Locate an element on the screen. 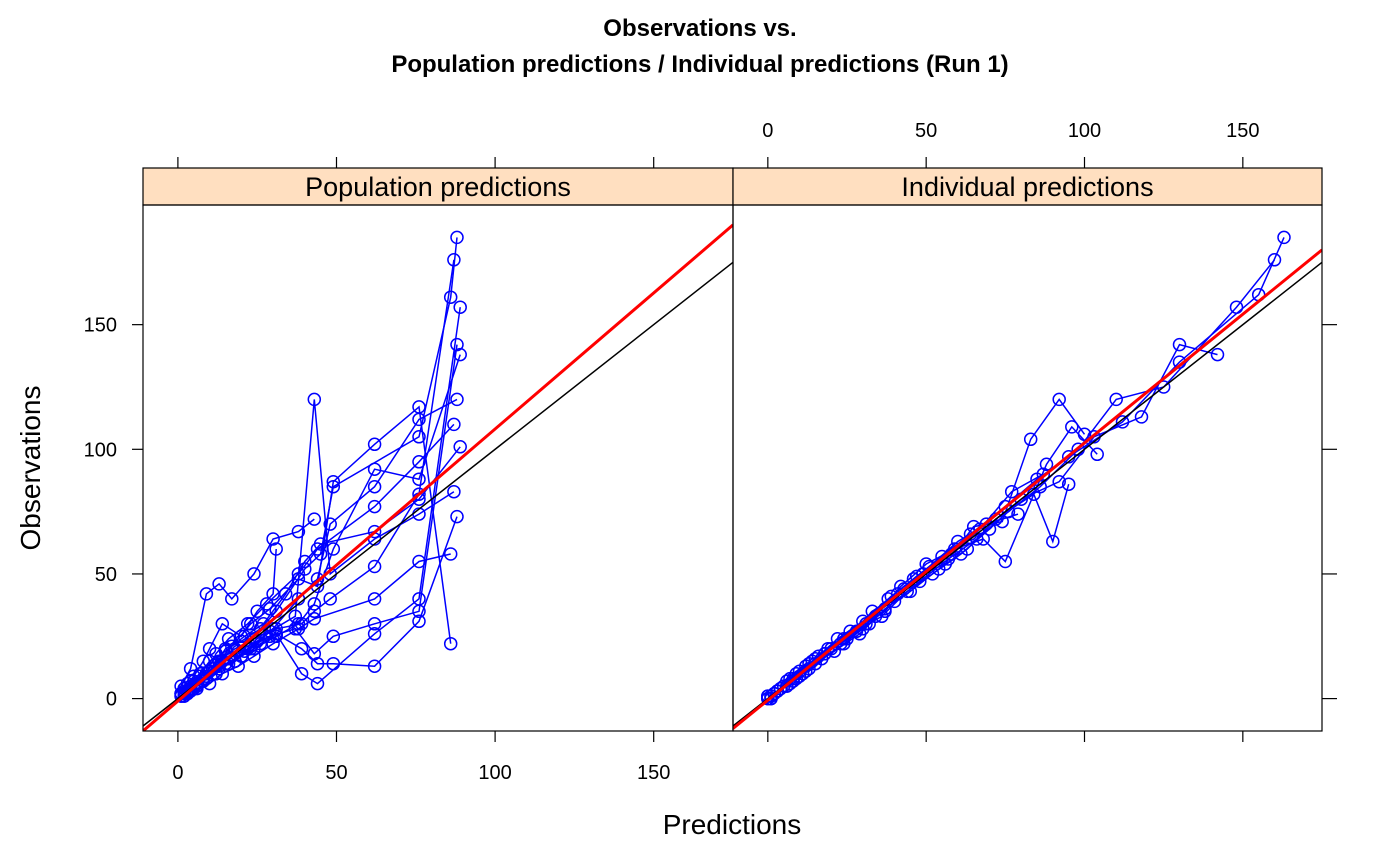 The image size is (1400, 866). y-axis-title: Observations is located at coordinates (30, 468).